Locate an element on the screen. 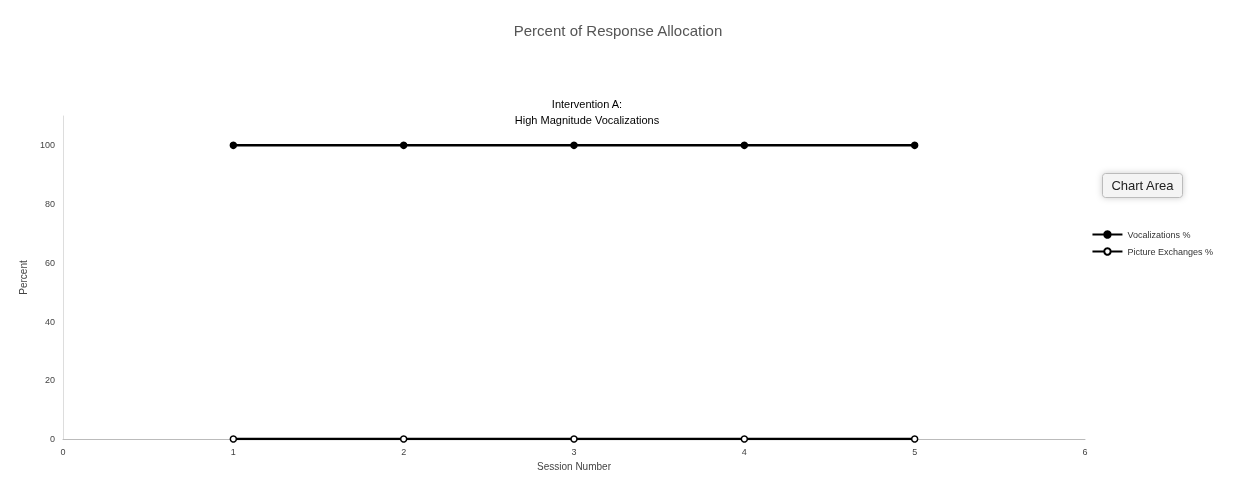 The image size is (1236, 486). x-tick-label: 0 is located at coordinates (63, 451).